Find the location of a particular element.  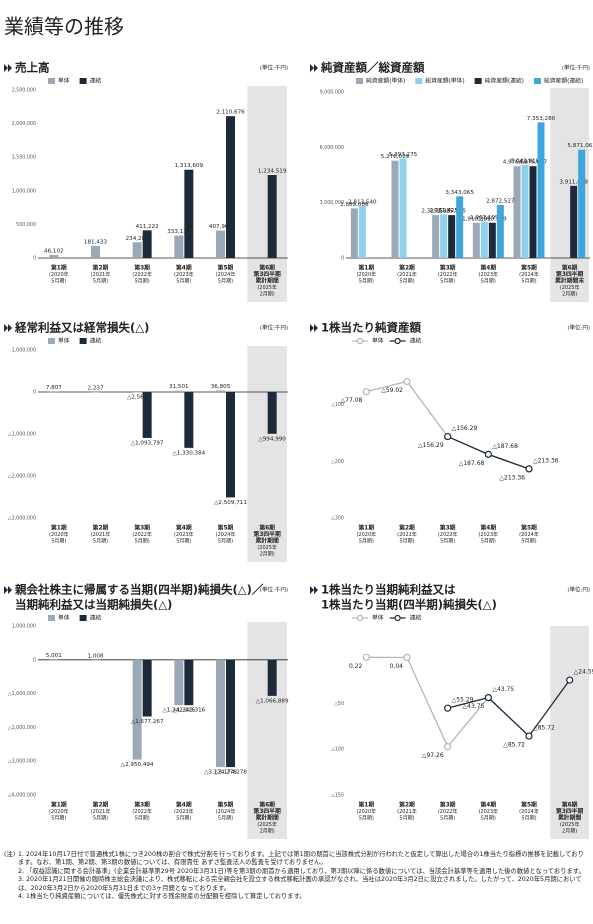

y-tick-label: △2,000,000 is located at coordinates (22, 728).